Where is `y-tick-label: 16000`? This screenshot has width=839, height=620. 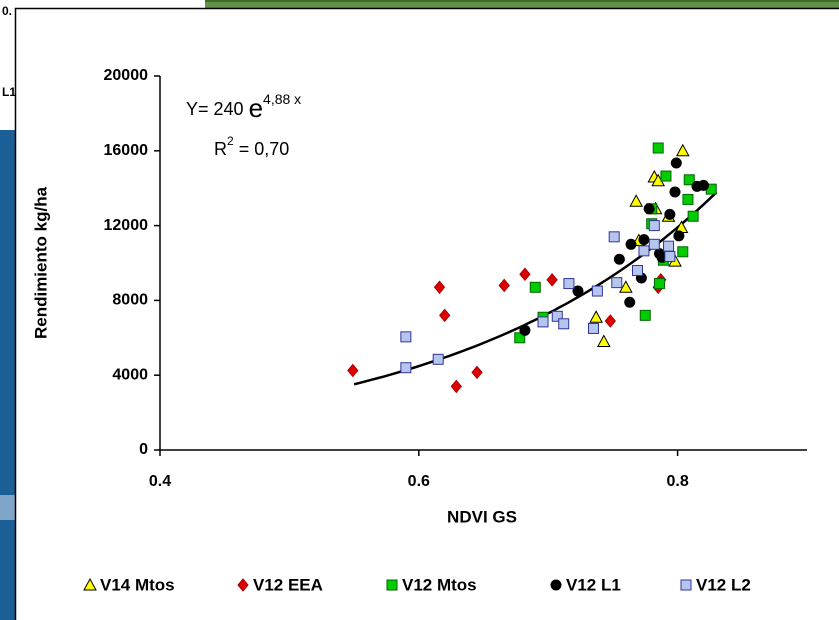 y-tick-label: 16000 is located at coordinates (126, 150).